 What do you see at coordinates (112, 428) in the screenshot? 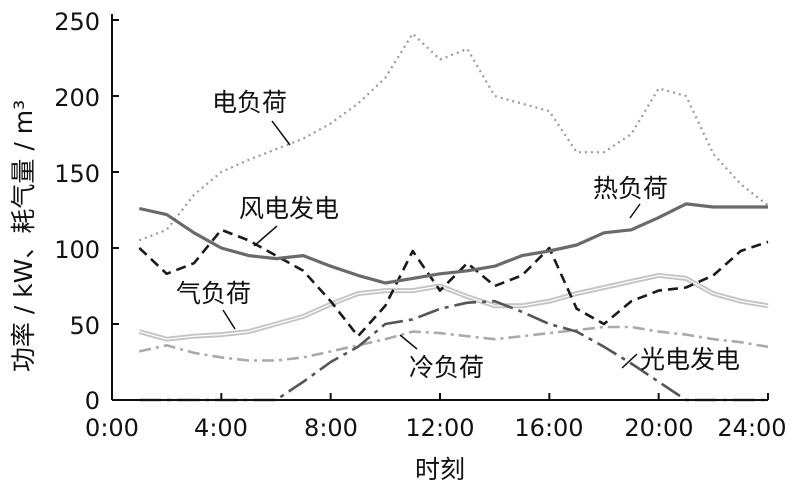
I see `x-tick-label: 0:00` at bounding box center [112, 428].